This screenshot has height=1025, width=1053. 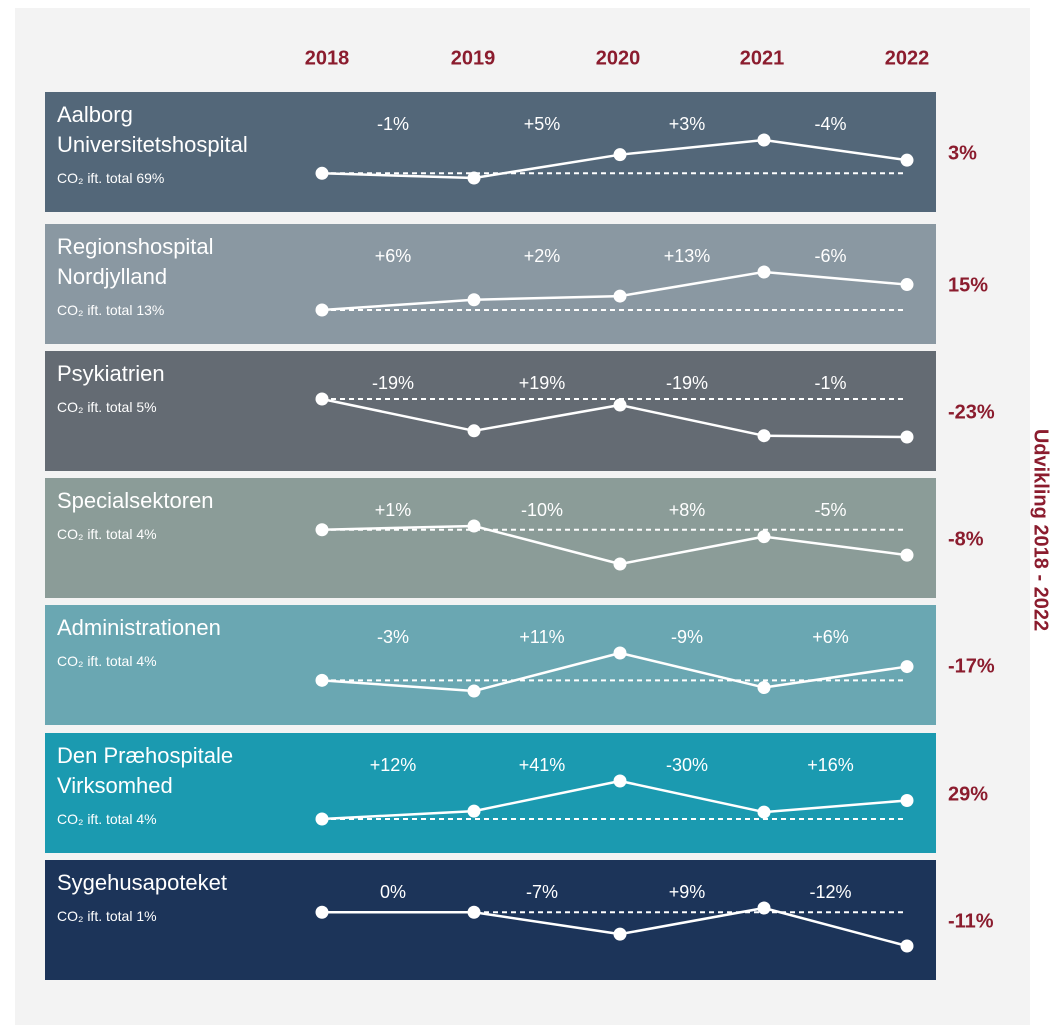 What do you see at coordinates (830, 124) in the screenshot?
I see `change-label: -4%` at bounding box center [830, 124].